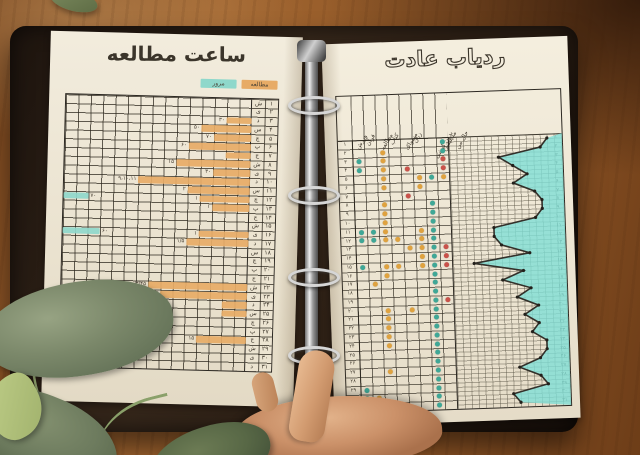  I want to click on study-chart-legend: مطالعه مرور, so click(239, 84).